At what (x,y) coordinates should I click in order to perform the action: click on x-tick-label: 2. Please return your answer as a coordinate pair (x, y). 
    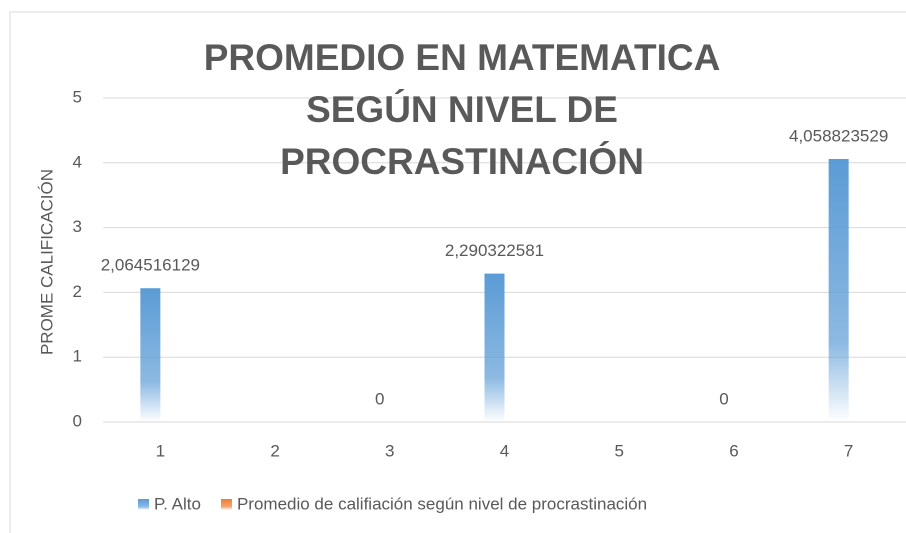
    Looking at the image, I should click on (274, 450).